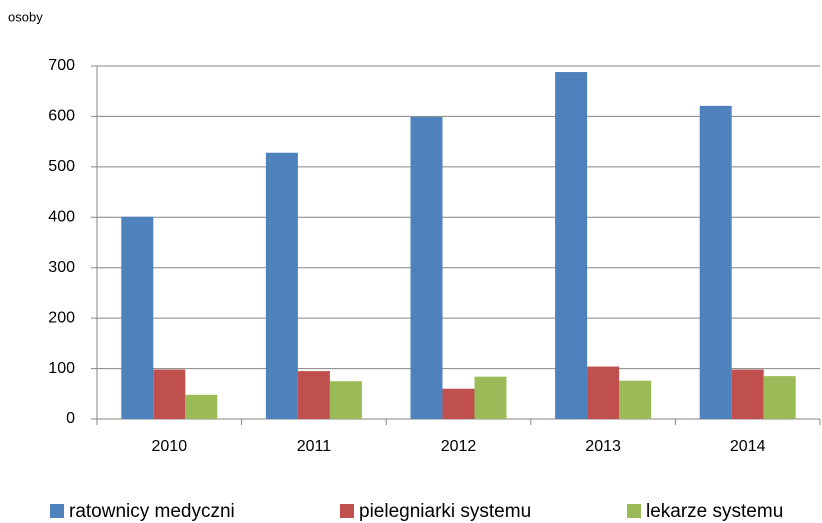 The width and height of the screenshot is (822, 523). What do you see at coordinates (25, 16) in the screenshot?
I see `y-axis-label: osoby` at bounding box center [25, 16].